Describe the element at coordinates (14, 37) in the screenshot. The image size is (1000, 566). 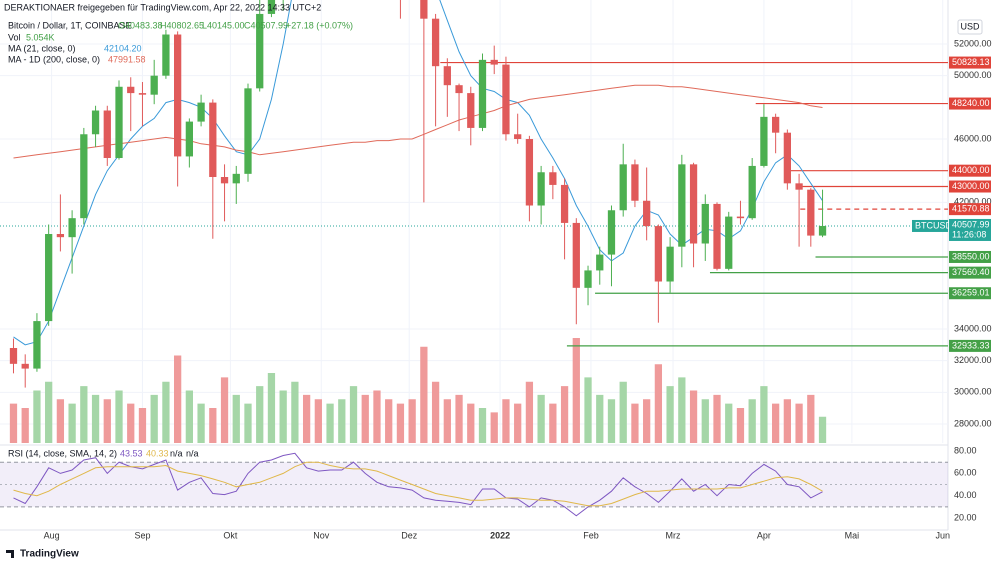
I see `legend-vol: Vol` at that location.